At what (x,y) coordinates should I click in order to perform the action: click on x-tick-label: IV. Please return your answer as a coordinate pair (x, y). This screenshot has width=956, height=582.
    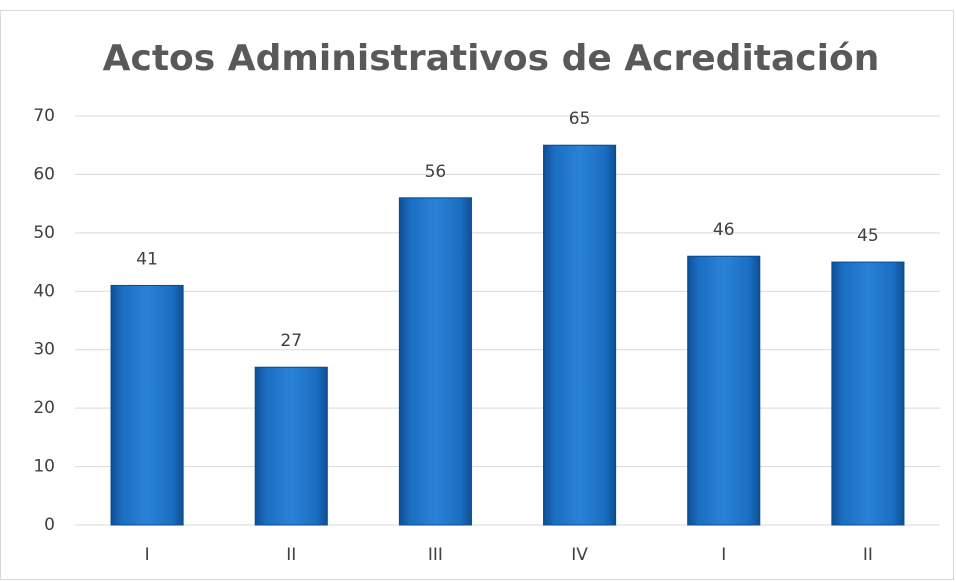
    Looking at the image, I should click on (579, 555).